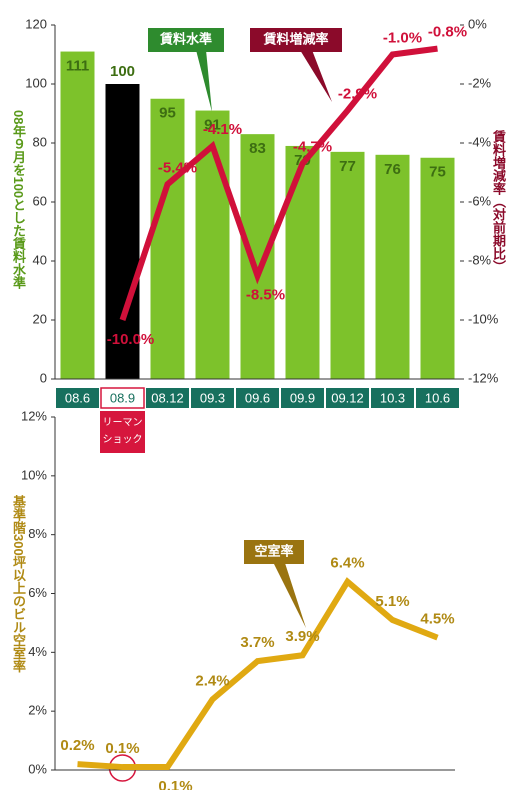  I want to click on data-label: -2.9%, so click(357, 94).